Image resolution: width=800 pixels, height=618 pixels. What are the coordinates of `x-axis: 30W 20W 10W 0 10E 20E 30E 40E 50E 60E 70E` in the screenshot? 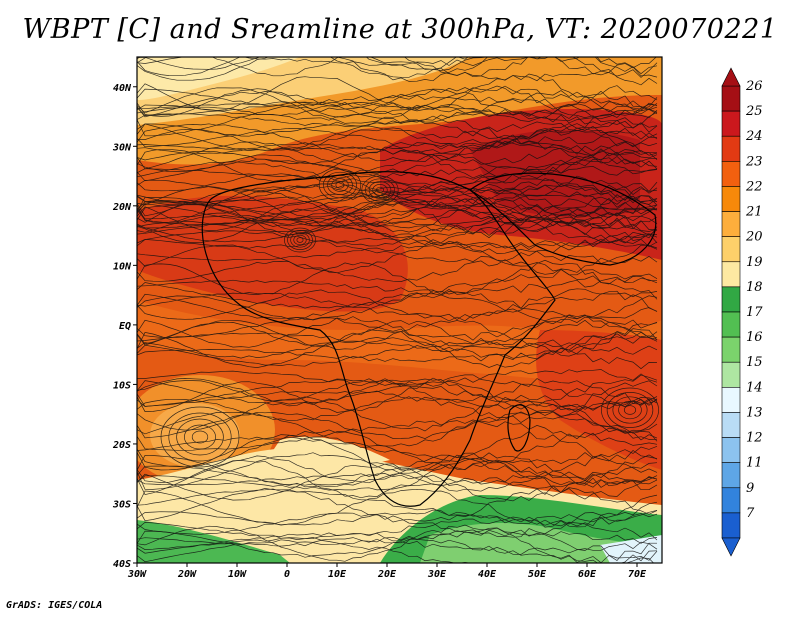 It's located at (387, 571).